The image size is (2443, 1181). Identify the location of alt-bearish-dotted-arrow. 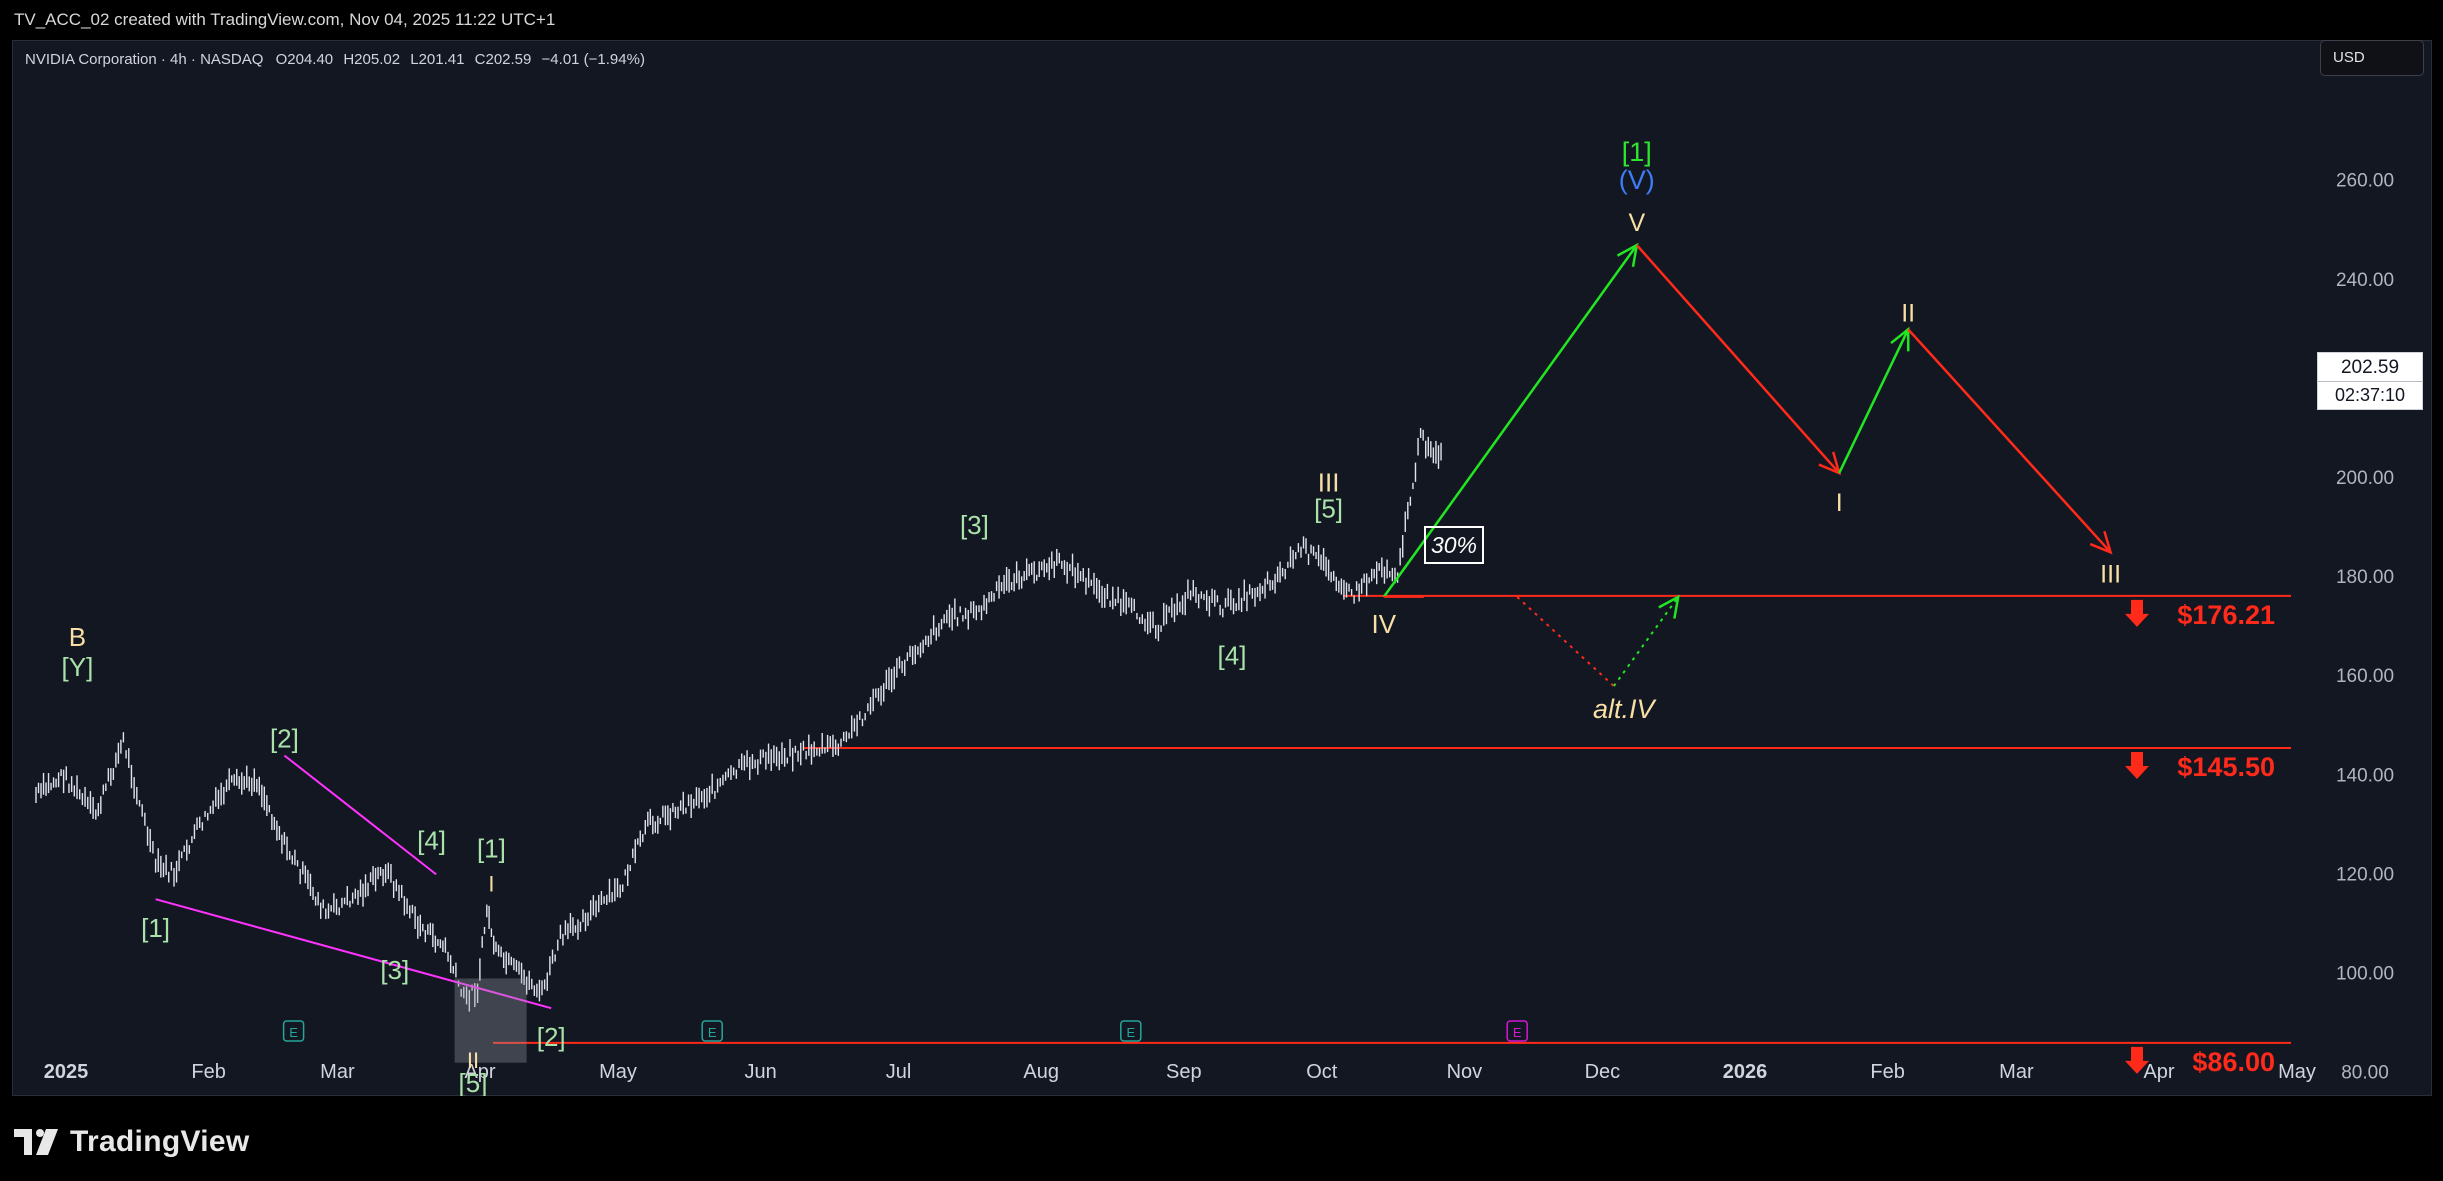
(1565, 641).